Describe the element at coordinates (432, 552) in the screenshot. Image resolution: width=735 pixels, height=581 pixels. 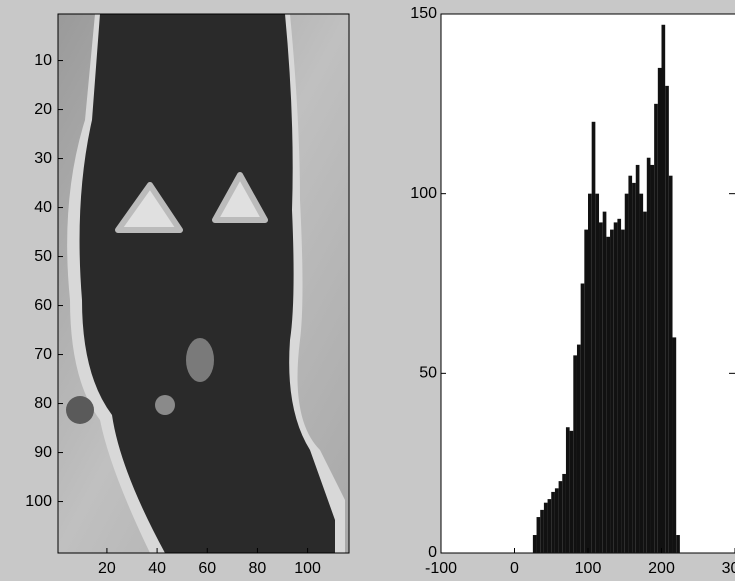
I see `y-tick-label: 0` at that location.